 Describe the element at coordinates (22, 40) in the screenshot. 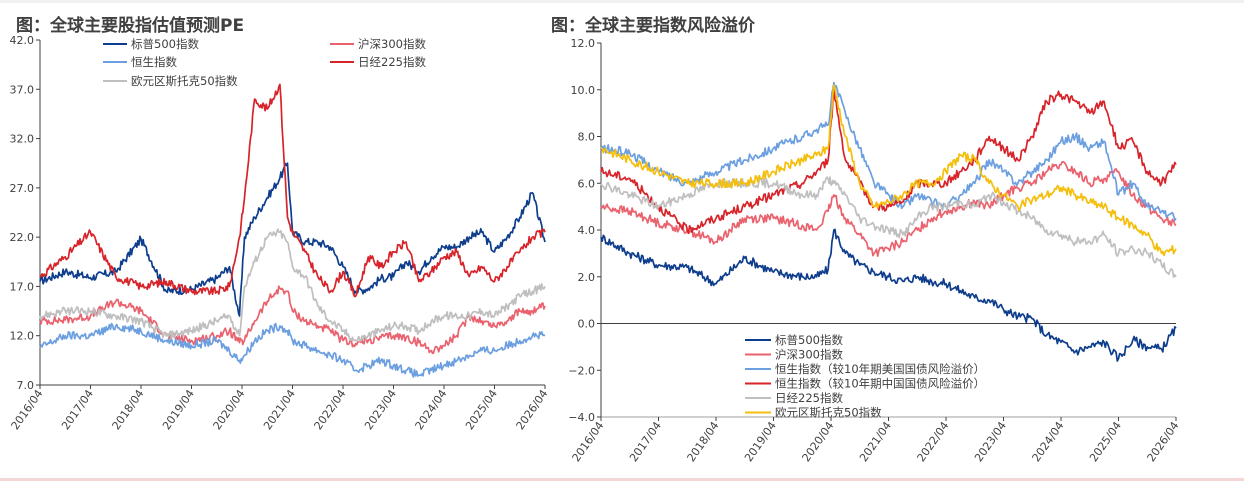

I see `y-tick-label: 42.0` at that location.